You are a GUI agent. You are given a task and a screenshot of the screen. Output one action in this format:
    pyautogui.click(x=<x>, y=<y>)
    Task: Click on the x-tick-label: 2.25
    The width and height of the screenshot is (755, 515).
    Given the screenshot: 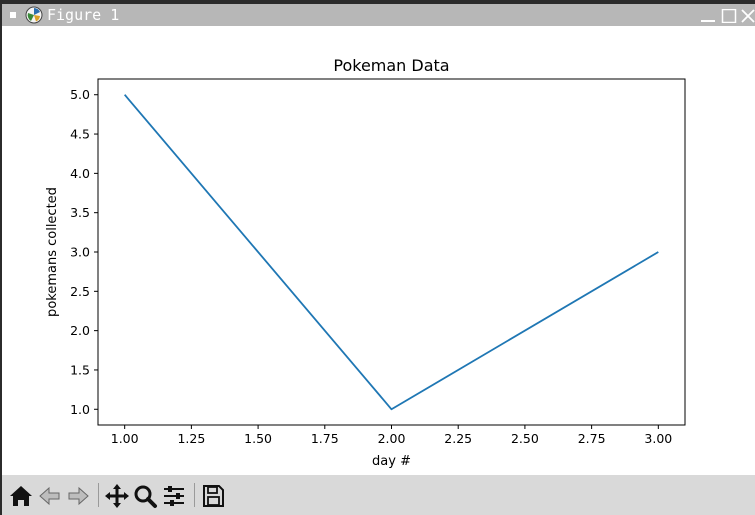 What is the action you would take?
    pyautogui.click(x=458, y=438)
    